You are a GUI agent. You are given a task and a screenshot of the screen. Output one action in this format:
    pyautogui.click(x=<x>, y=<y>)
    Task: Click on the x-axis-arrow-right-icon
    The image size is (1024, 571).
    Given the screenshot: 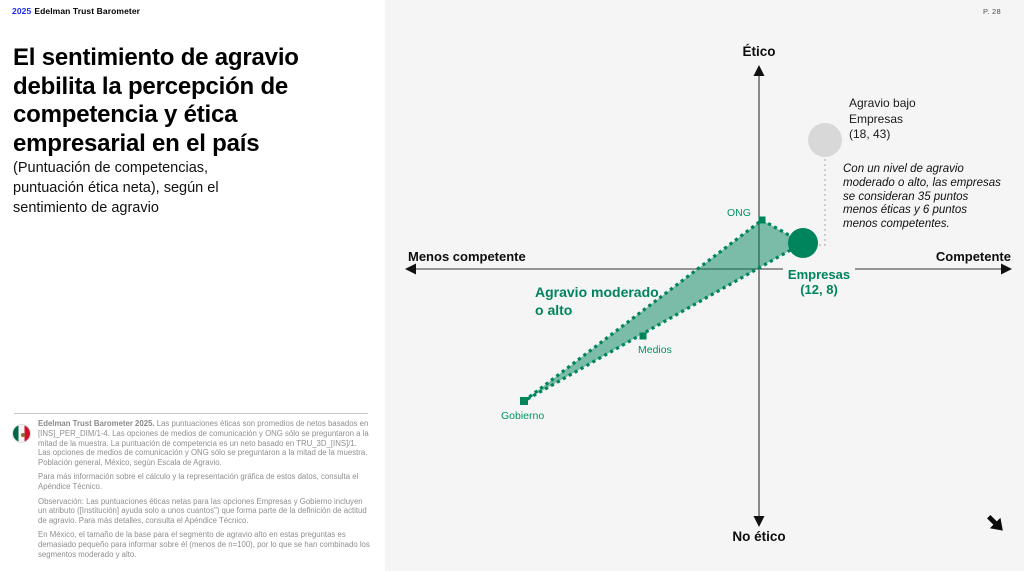 What is the action you would take?
    pyautogui.click(x=1006, y=269)
    